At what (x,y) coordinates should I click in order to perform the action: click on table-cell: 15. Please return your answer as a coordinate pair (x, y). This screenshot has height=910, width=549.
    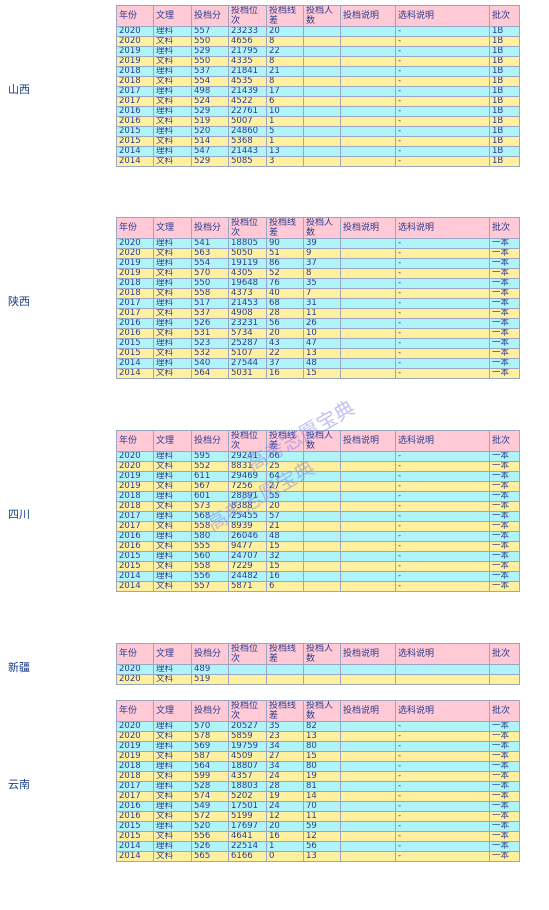
    Looking at the image, I should click on (322, 373).